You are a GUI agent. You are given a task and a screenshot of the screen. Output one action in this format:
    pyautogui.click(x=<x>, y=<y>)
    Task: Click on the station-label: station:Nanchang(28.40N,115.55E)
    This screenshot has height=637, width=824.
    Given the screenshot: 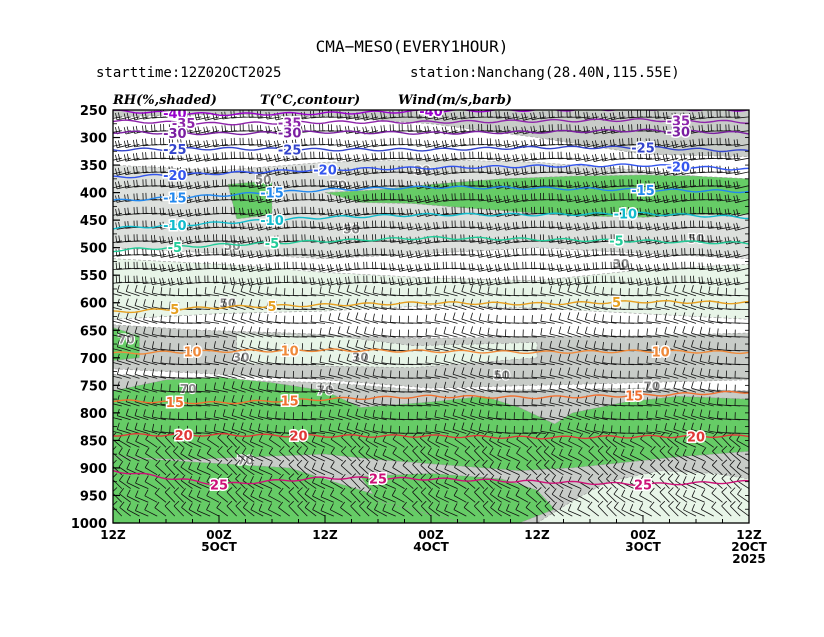 What is the action you would take?
    pyautogui.click(x=545, y=73)
    